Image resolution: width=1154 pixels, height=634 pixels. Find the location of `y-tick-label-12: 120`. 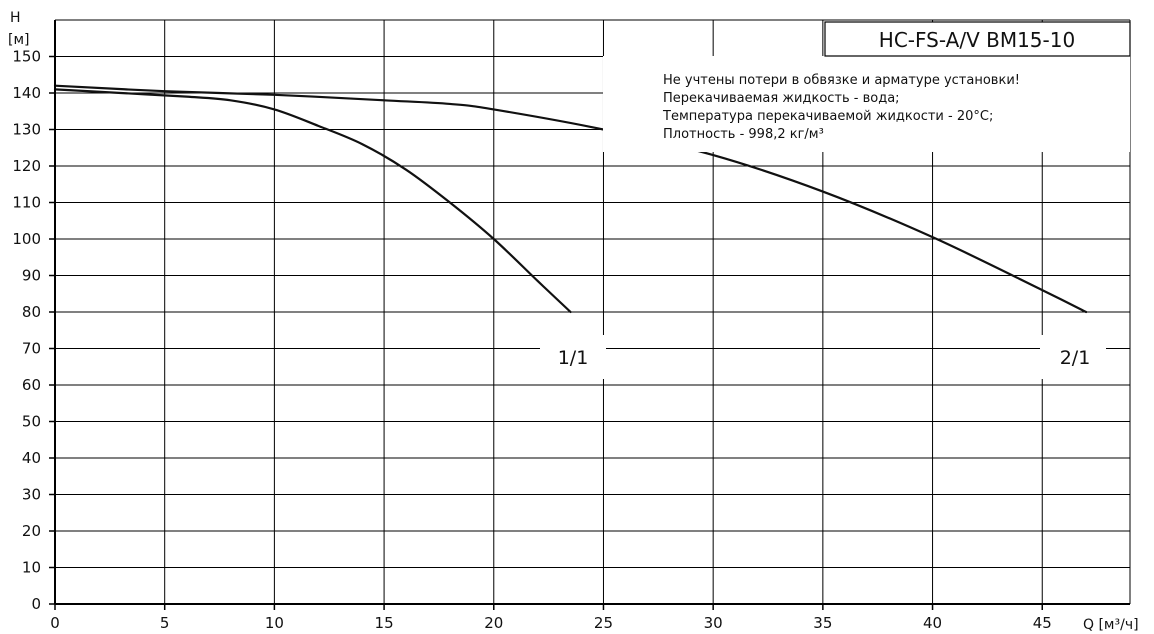

y-tick-label-12: 120 is located at coordinates (26, 166).